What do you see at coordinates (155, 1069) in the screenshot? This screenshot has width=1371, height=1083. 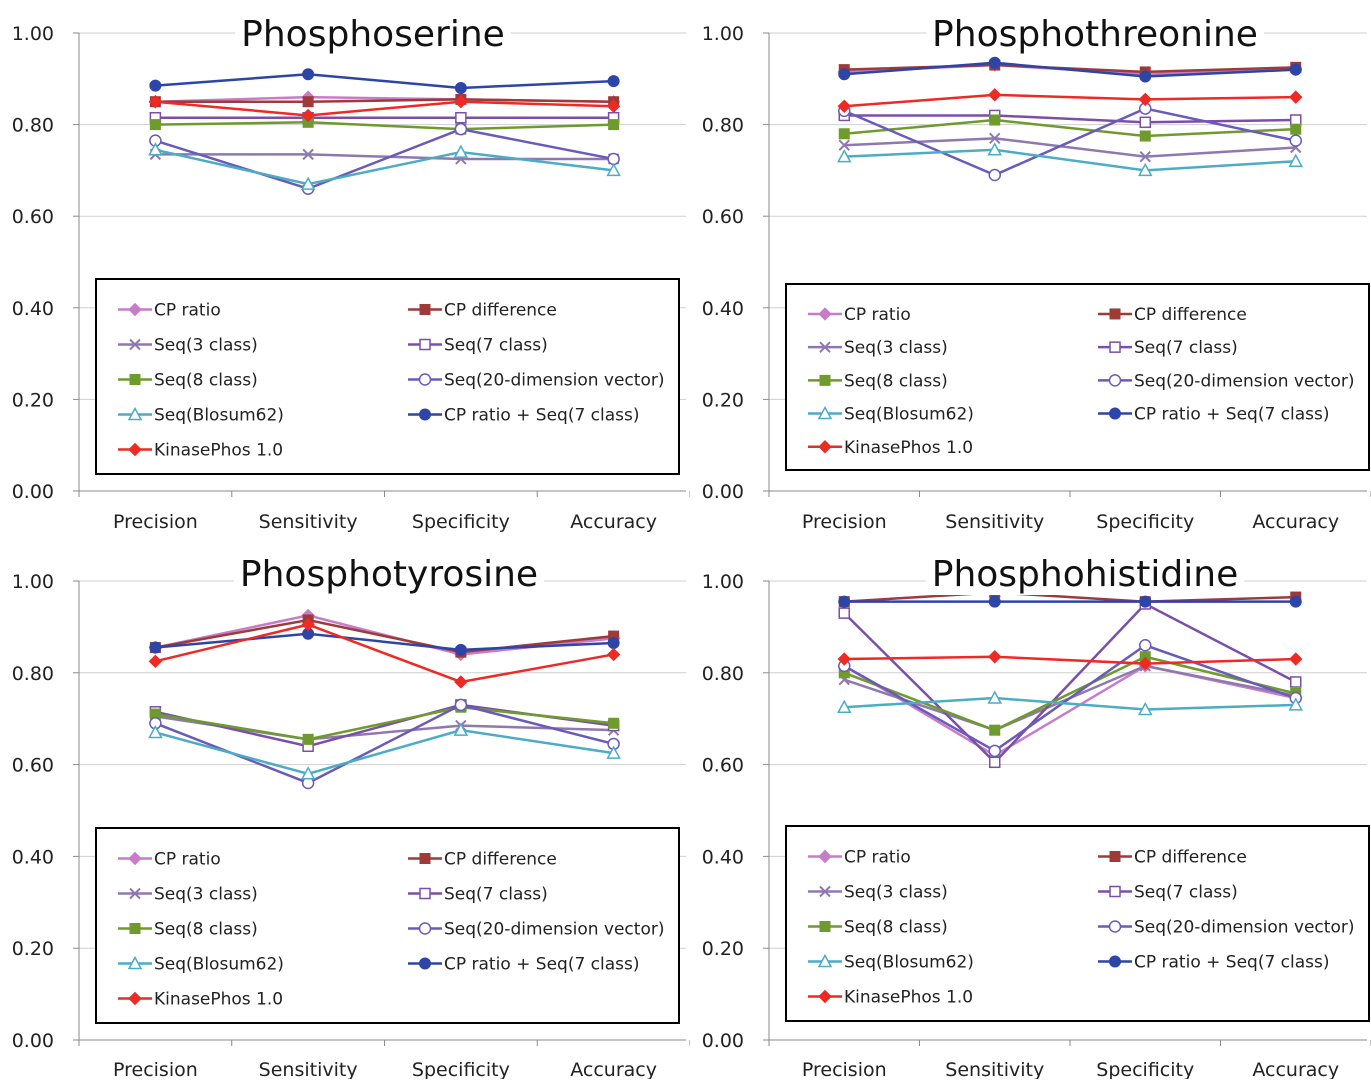 I see `x-tick-label-precision: Precision` at bounding box center [155, 1069].